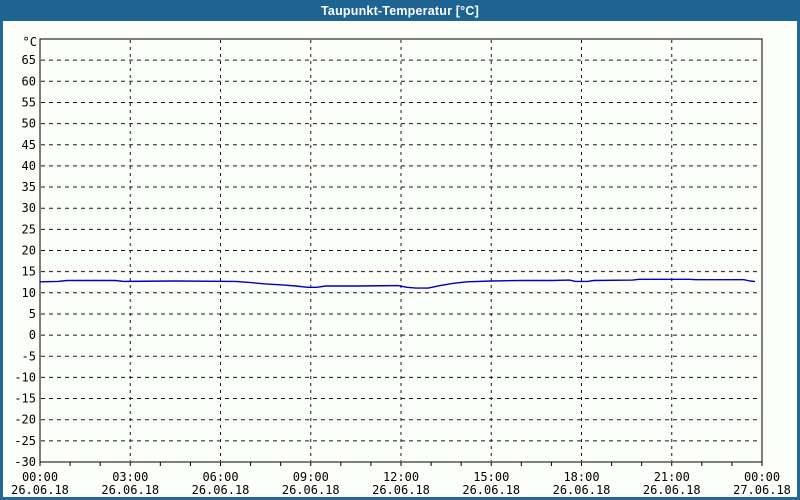  I want to click on window-titlebar: Taupunkt-Temperatur [°C], so click(400, 10).